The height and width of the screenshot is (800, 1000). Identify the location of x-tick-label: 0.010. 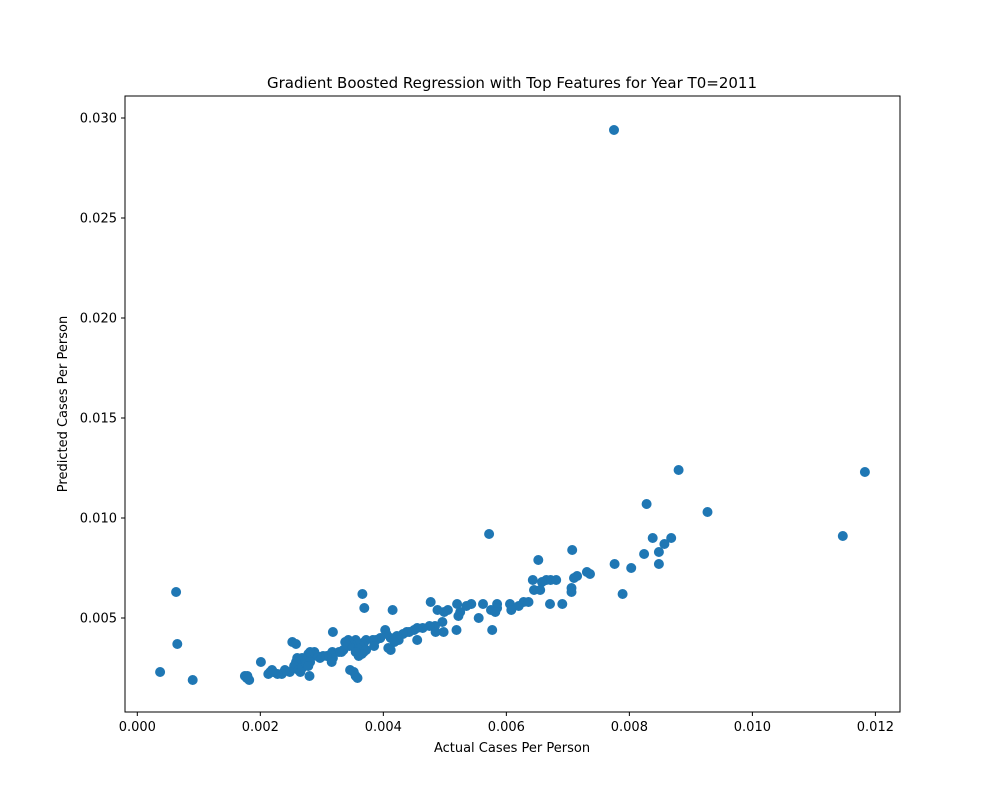
(752, 727).